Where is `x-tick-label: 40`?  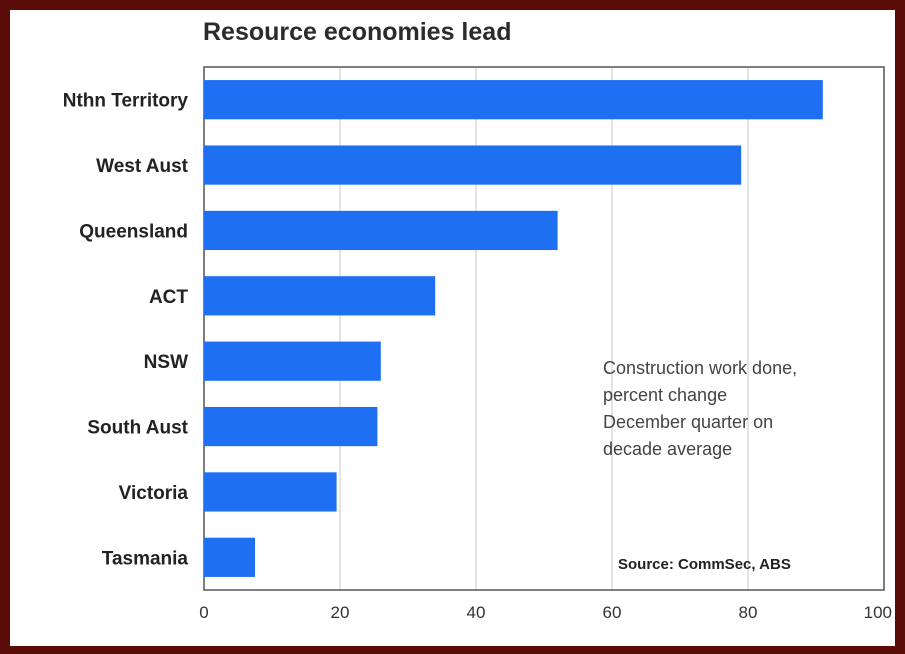
x-tick-label: 40 is located at coordinates (476, 612).